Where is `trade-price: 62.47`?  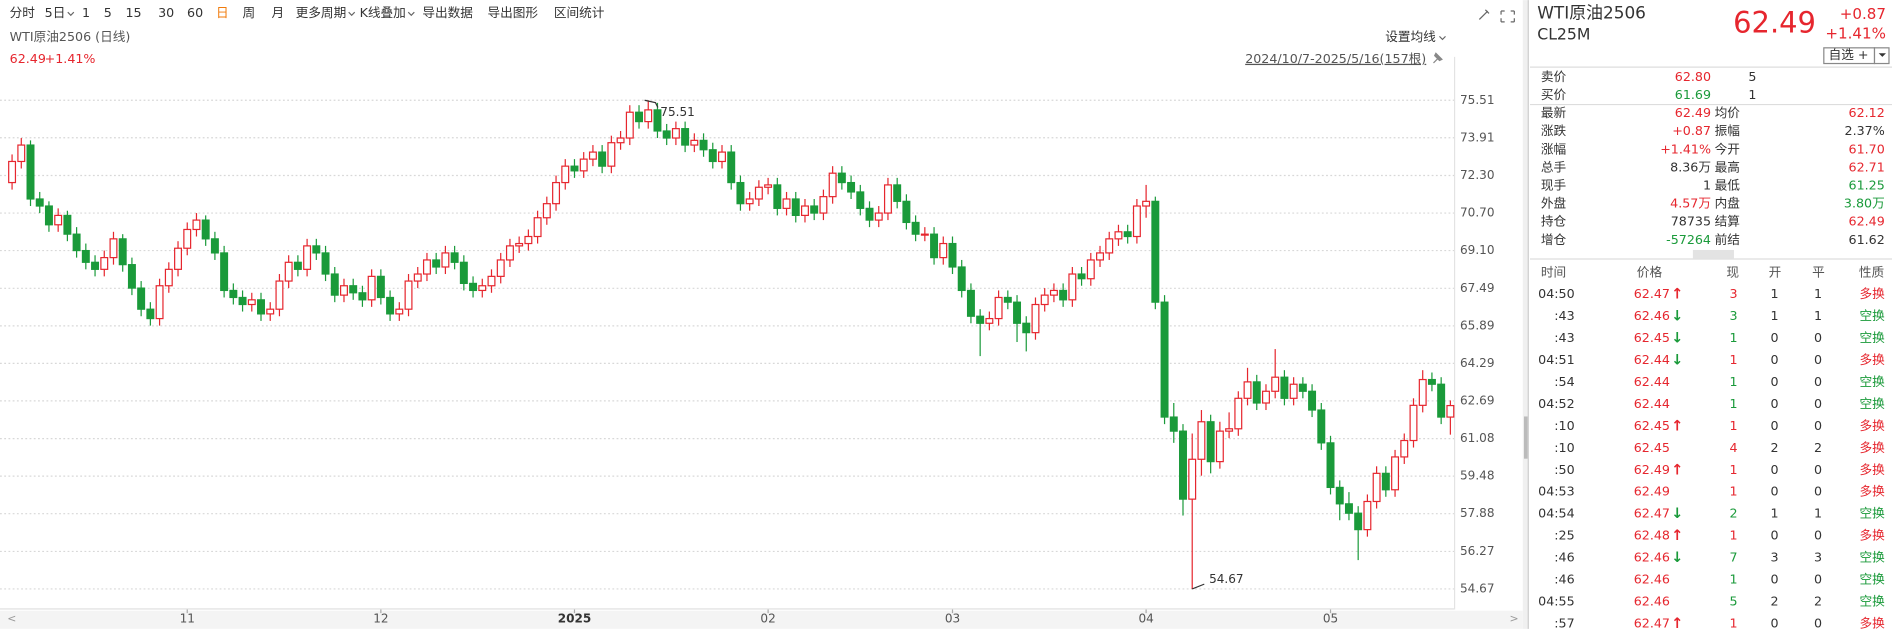
trade-price: 62.47 is located at coordinates (1652, 513).